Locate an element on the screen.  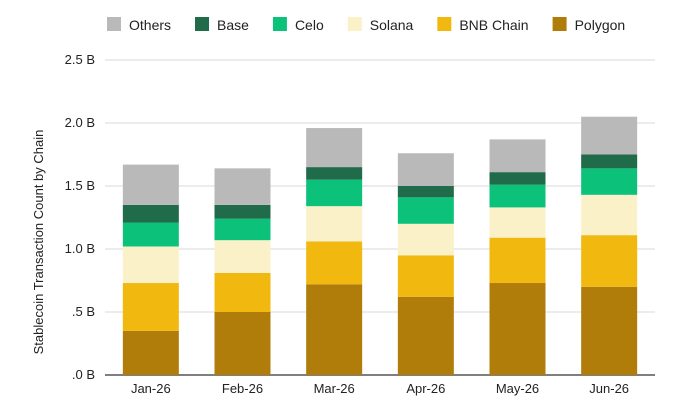
bar-segment-polygon: Polygon Feb-26: 0.5 is located at coordinates (242, 343).